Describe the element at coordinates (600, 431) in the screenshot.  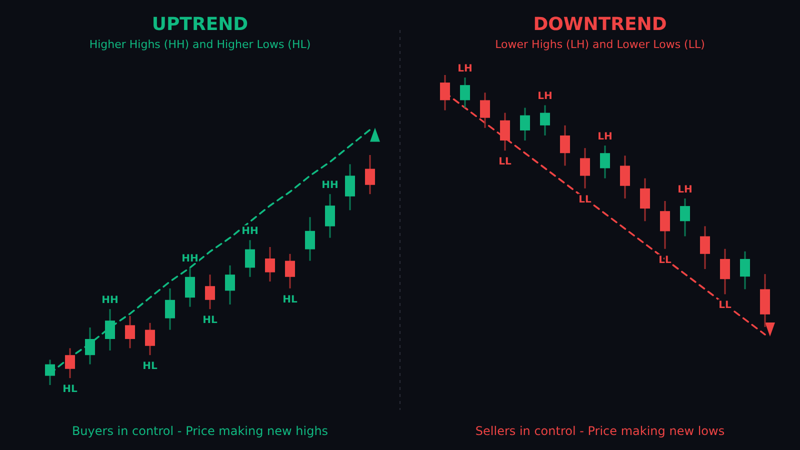
I see `text: Sellers in control - Price making new lows` at that location.